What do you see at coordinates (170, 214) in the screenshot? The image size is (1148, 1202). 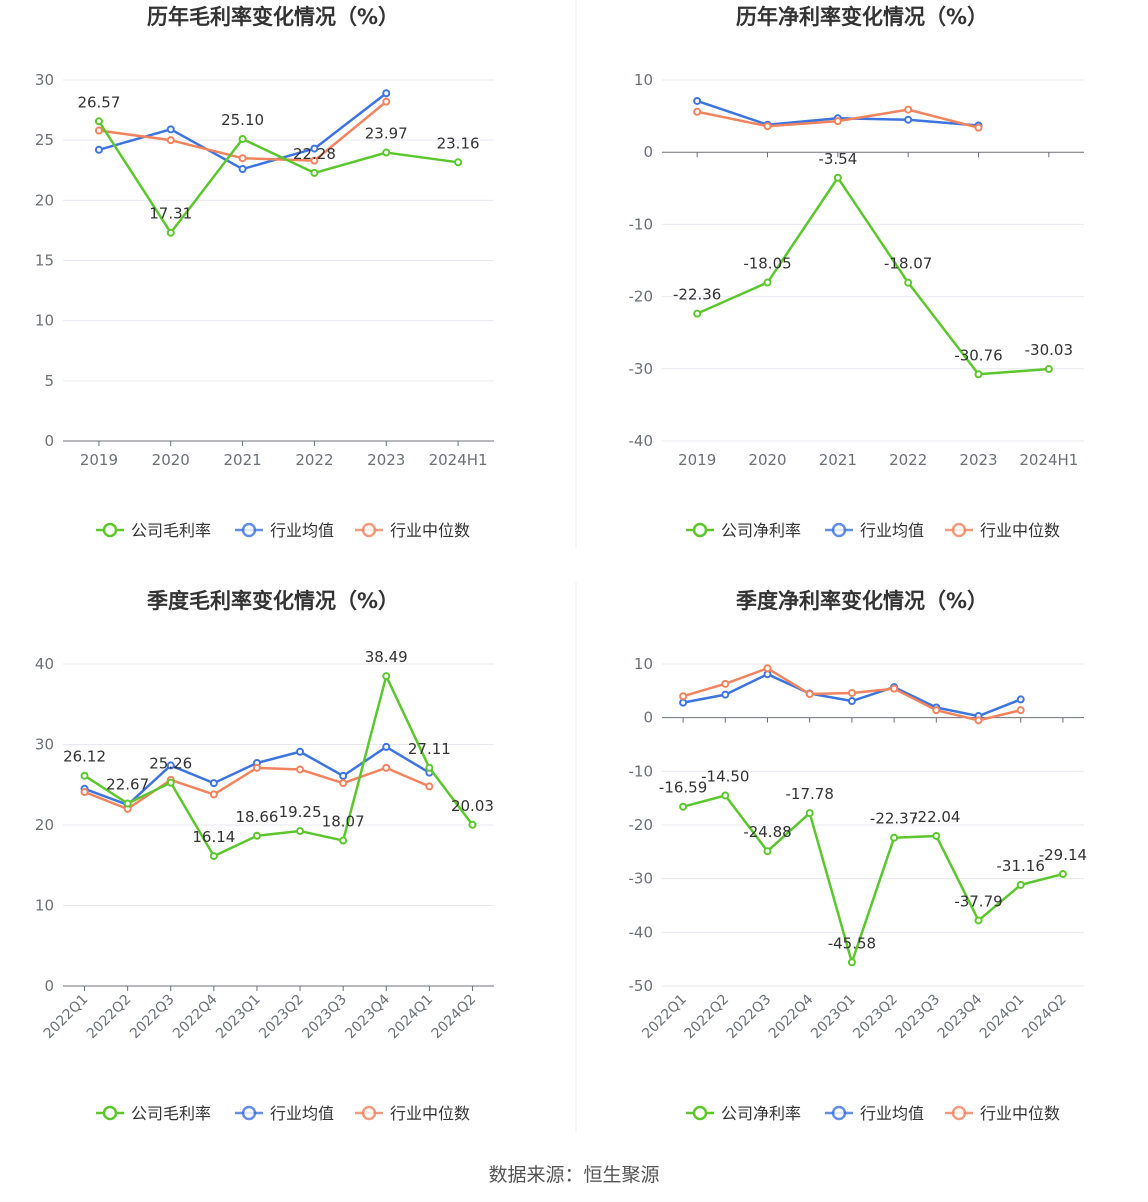 I see `data-label: 17.31` at bounding box center [170, 214].